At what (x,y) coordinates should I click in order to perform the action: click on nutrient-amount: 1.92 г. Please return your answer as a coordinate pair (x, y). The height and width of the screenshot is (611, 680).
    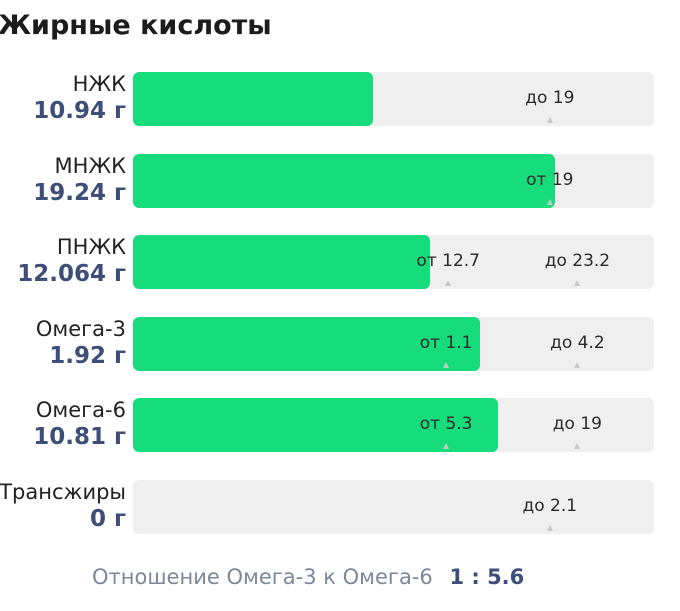
    Looking at the image, I should click on (87, 355).